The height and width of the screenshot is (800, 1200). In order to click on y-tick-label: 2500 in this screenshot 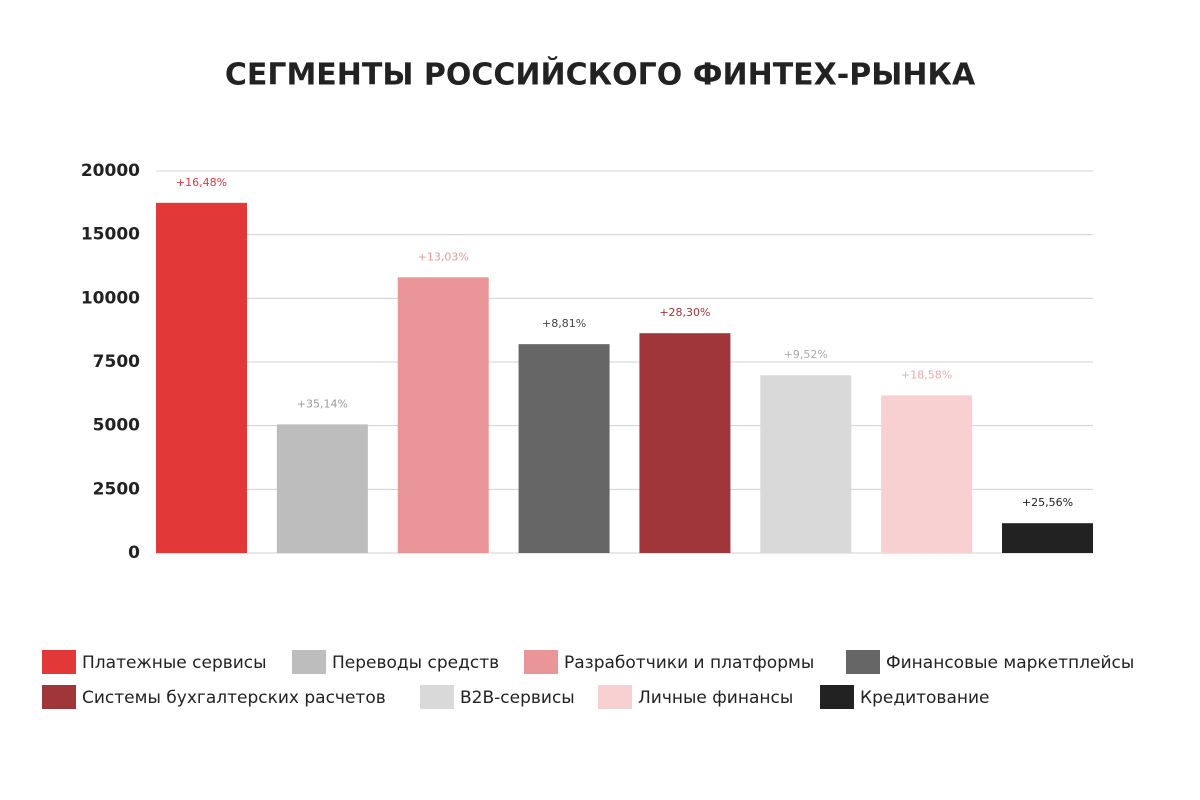, I will do `click(116, 489)`.